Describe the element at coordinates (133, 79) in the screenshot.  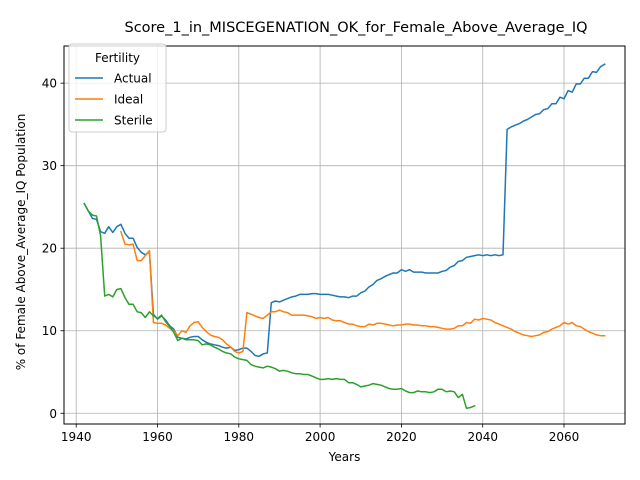
I see `legend-label-actual: Actual` at that location.